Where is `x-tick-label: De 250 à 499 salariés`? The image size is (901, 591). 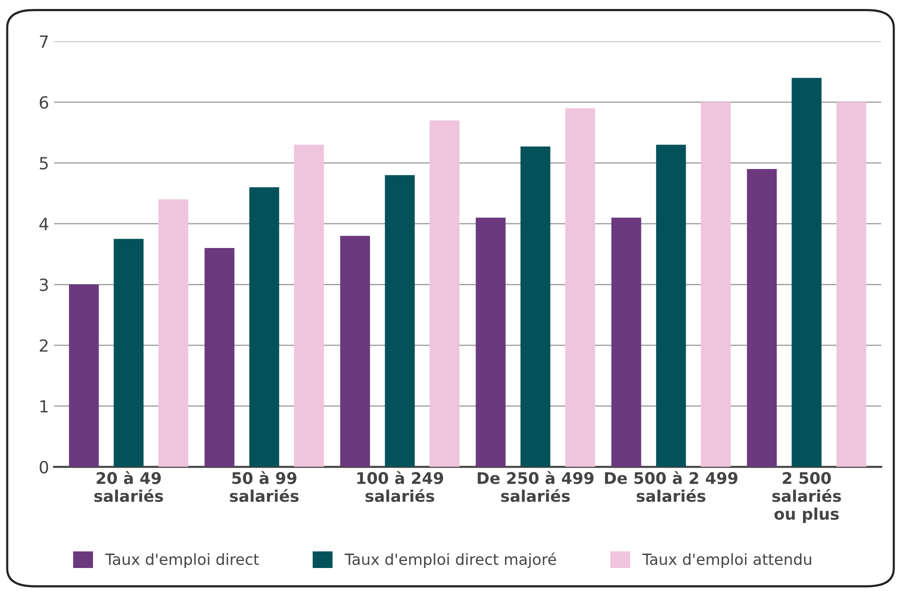
x-tick-label: De 250 à 499 salariés is located at coordinates (536, 486).